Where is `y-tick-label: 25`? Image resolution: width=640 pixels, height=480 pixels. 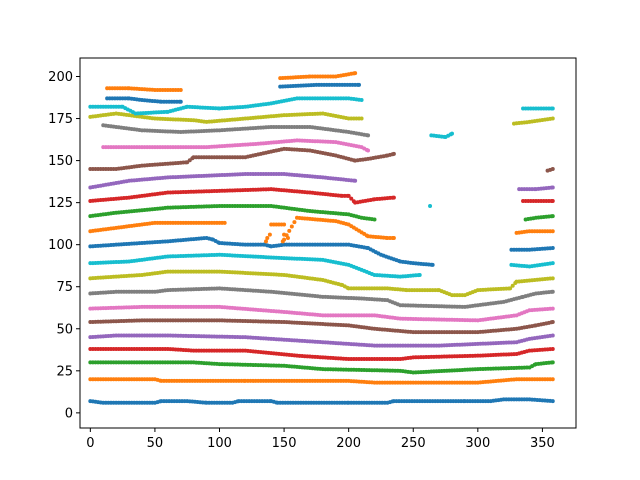
y-tick-label: 25 is located at coordinates (64, 371).